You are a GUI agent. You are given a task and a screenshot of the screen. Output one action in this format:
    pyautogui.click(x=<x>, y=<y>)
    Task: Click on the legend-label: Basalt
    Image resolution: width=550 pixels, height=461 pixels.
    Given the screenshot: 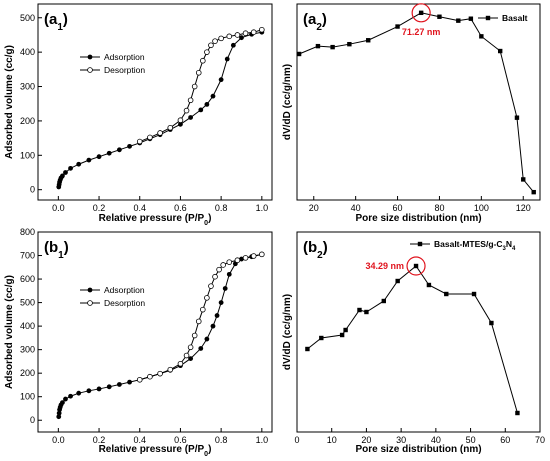 What is the action you would take?
    pyautogui.click(x=515, y=18)
    